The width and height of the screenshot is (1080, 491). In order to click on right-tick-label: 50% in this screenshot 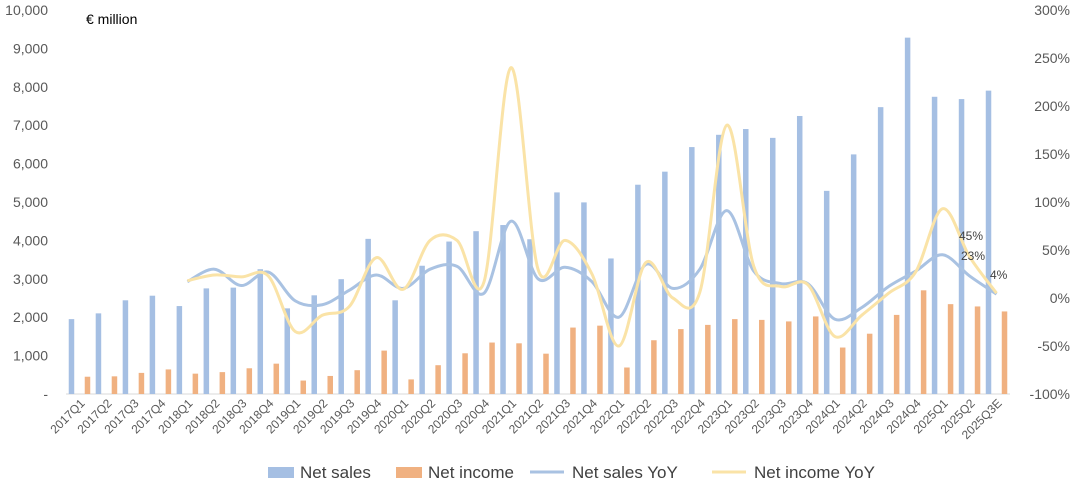, I will do `click(1056, 250)`.